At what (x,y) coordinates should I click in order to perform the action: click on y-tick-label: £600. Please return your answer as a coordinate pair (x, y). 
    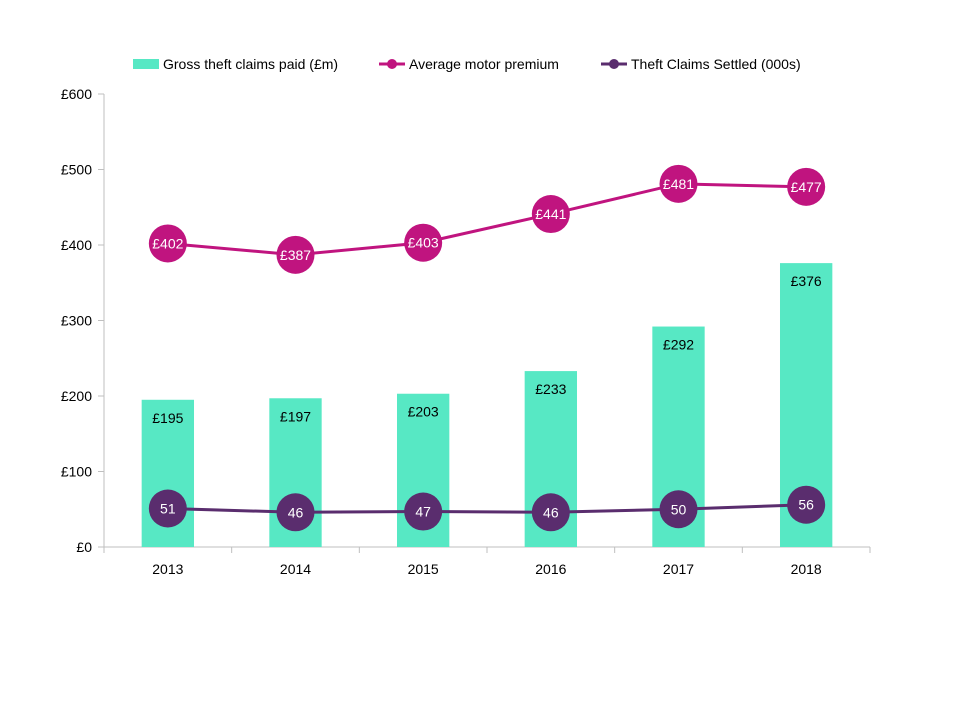
    Looking at the image, I should click on (76, 94).